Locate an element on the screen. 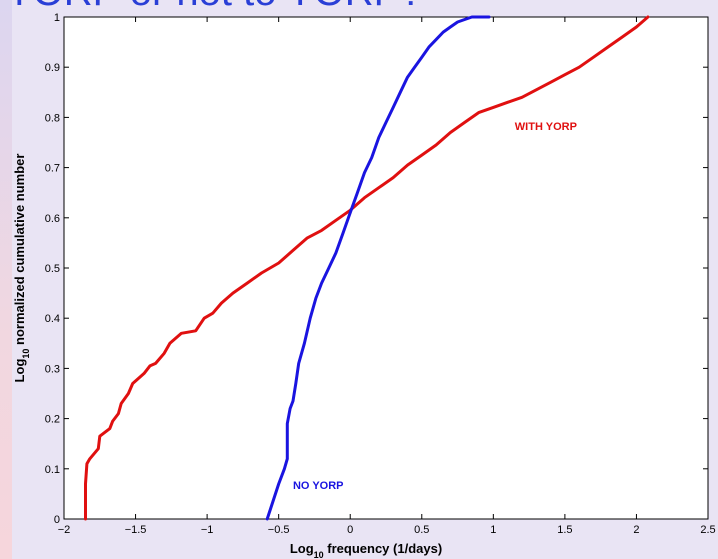 The image size is (718, 559). y-tick-label: 0.5 is located at coordinates (52, 269).